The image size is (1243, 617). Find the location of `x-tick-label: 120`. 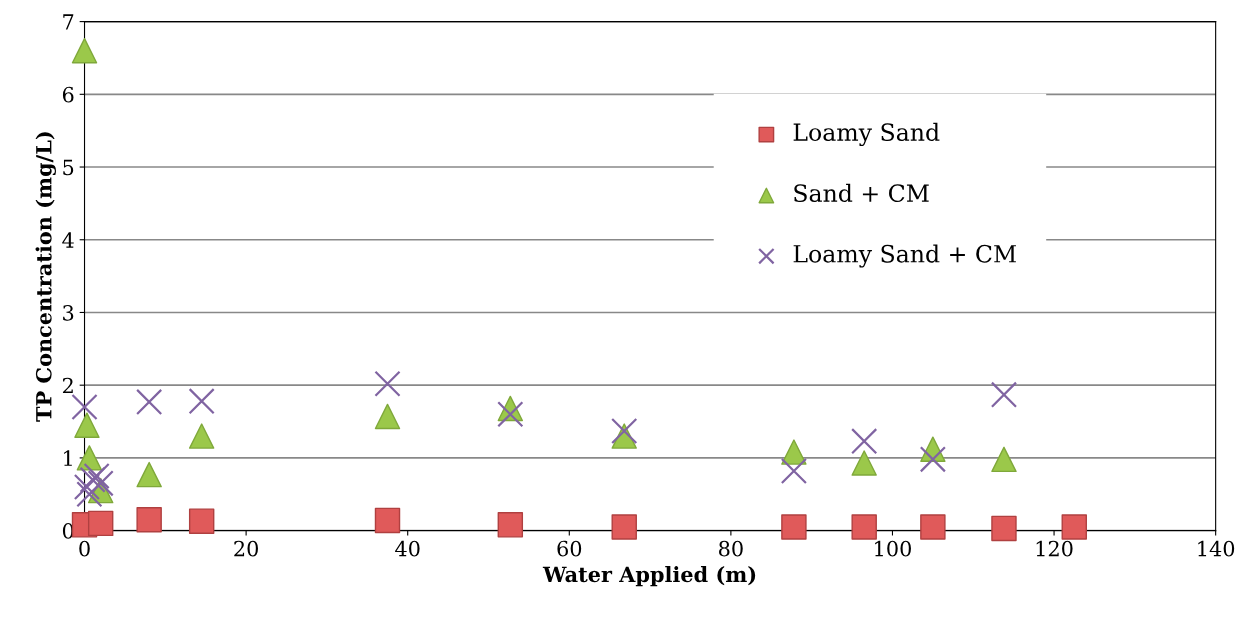

x-tick-label: 120 is located at coordinates (1054, 548).